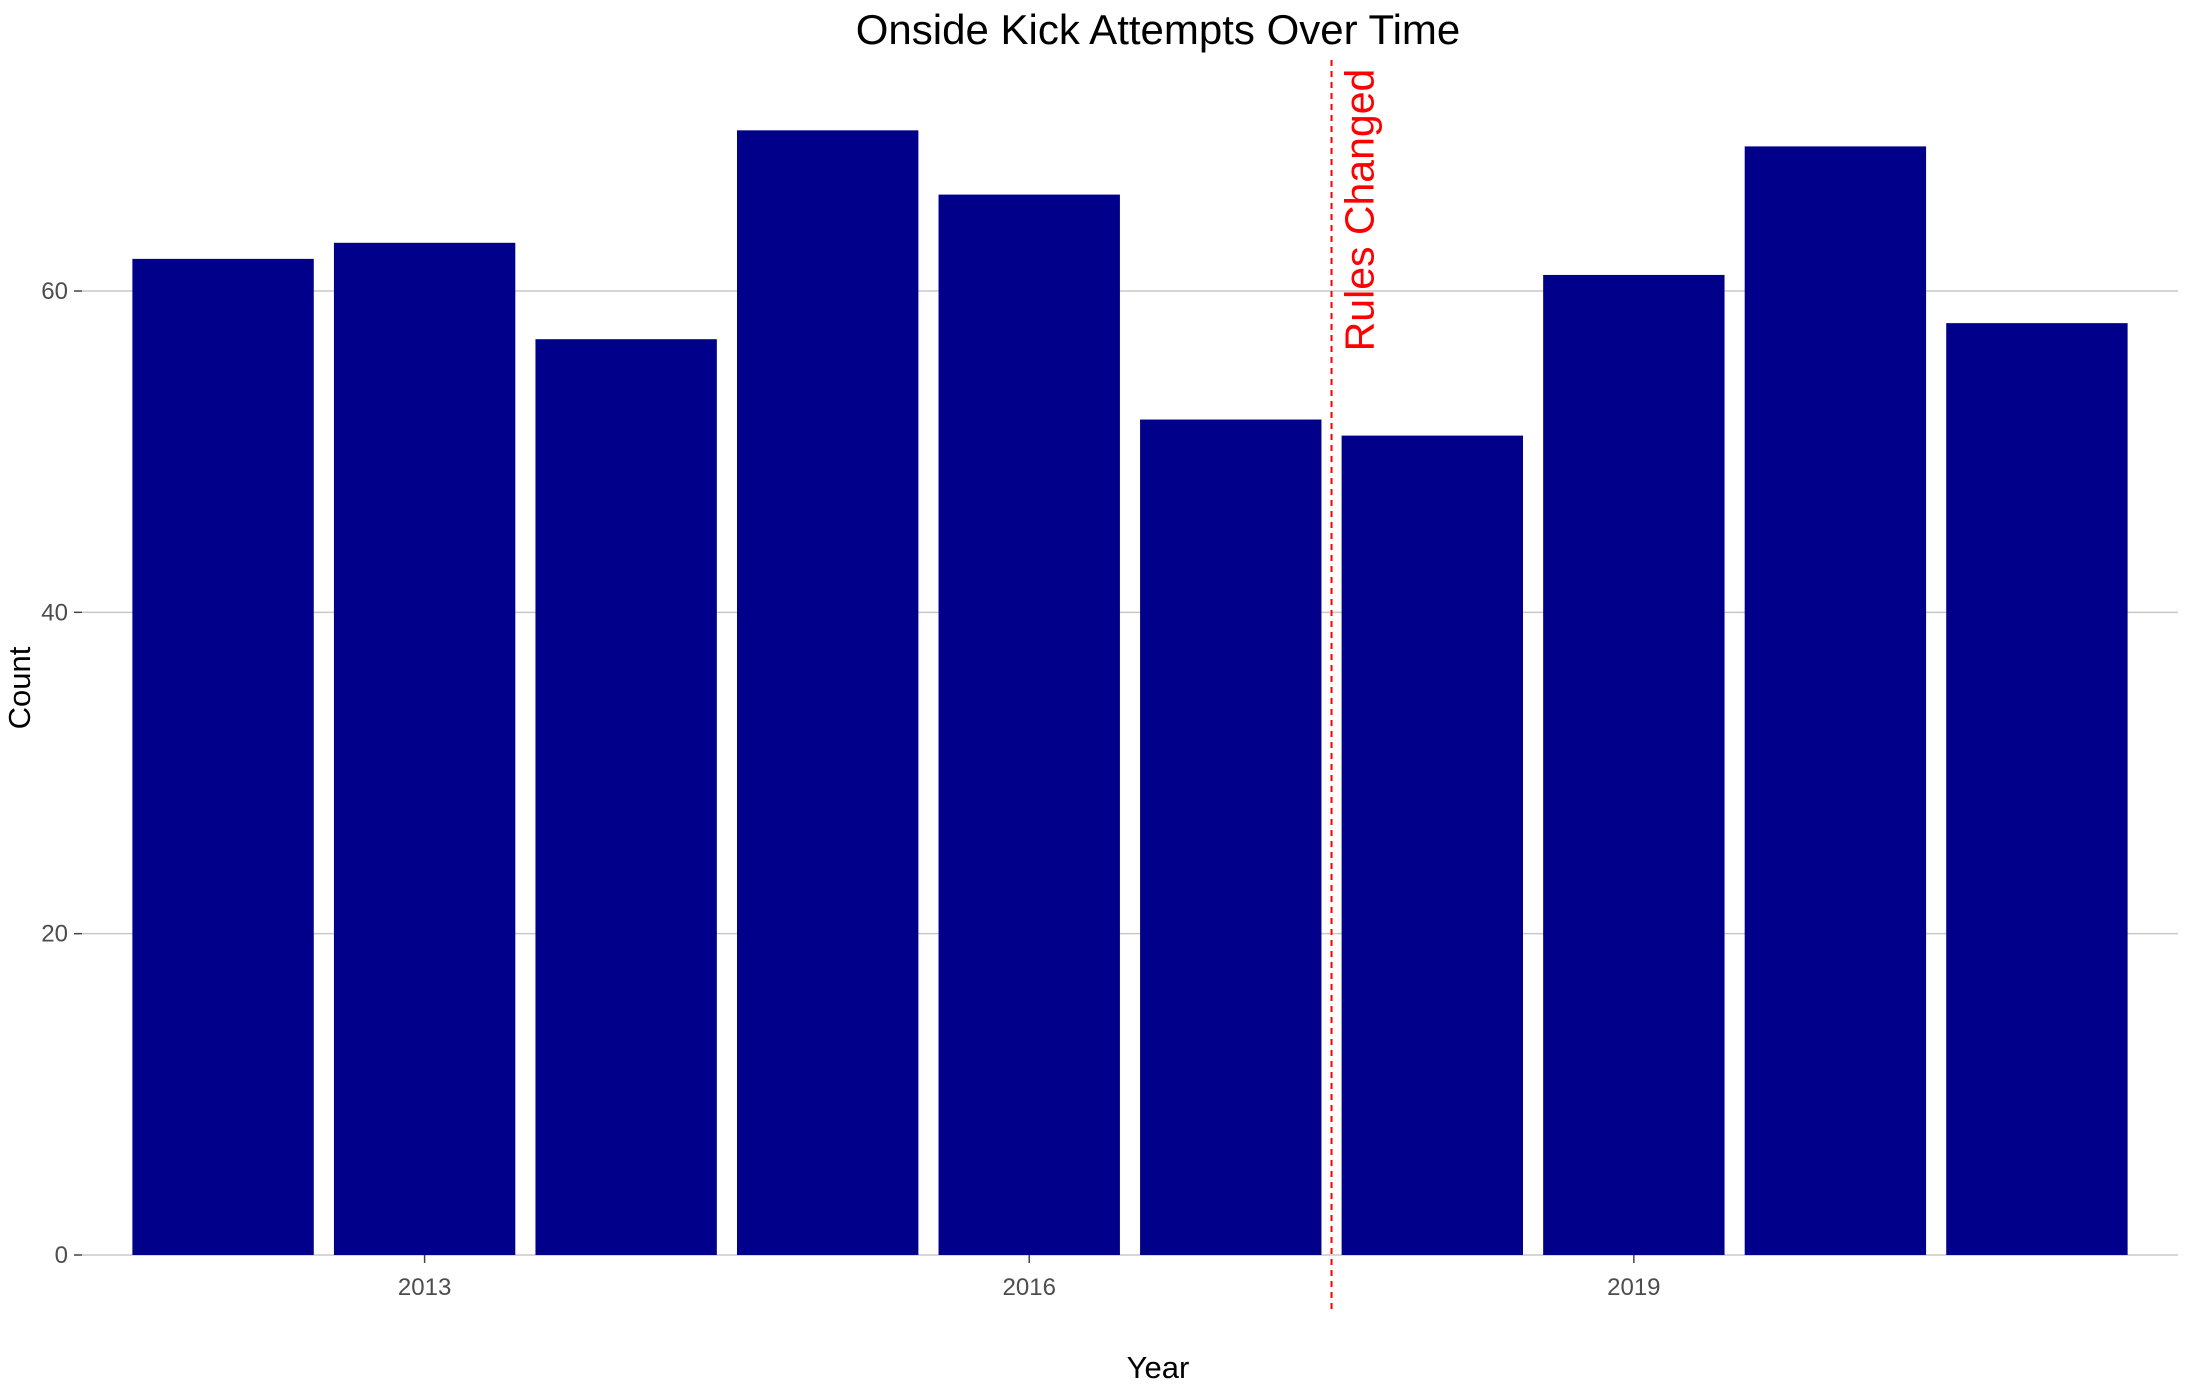  What do you see at coordinates (1360, 210) in the screenshot?
I see `rules-changed-label: Rules Changed` at bounding box center [1360, 210].